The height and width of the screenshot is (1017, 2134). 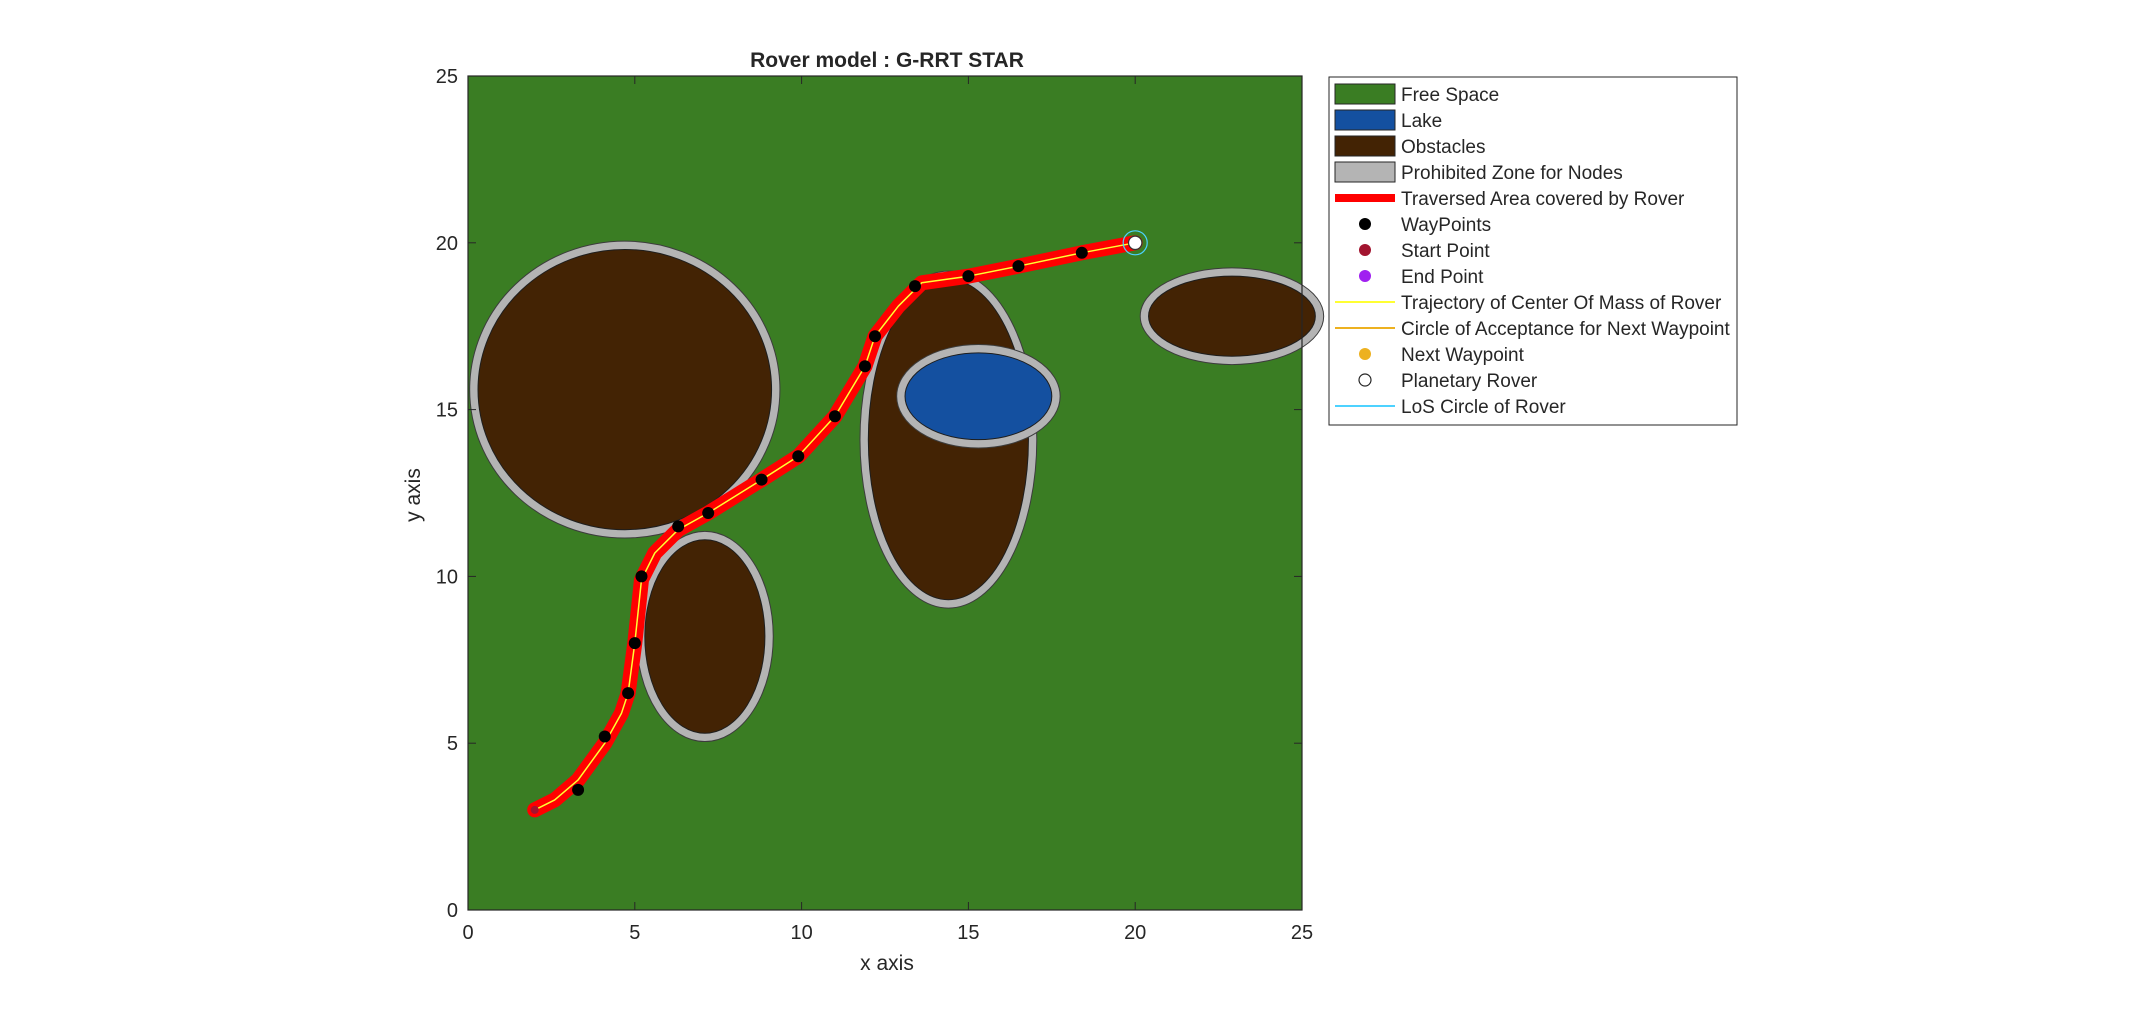 What do you see at coordinates (447, 77) in the screenshot?
I see `y-tick-label: 25` at bounding box center [447, 77].